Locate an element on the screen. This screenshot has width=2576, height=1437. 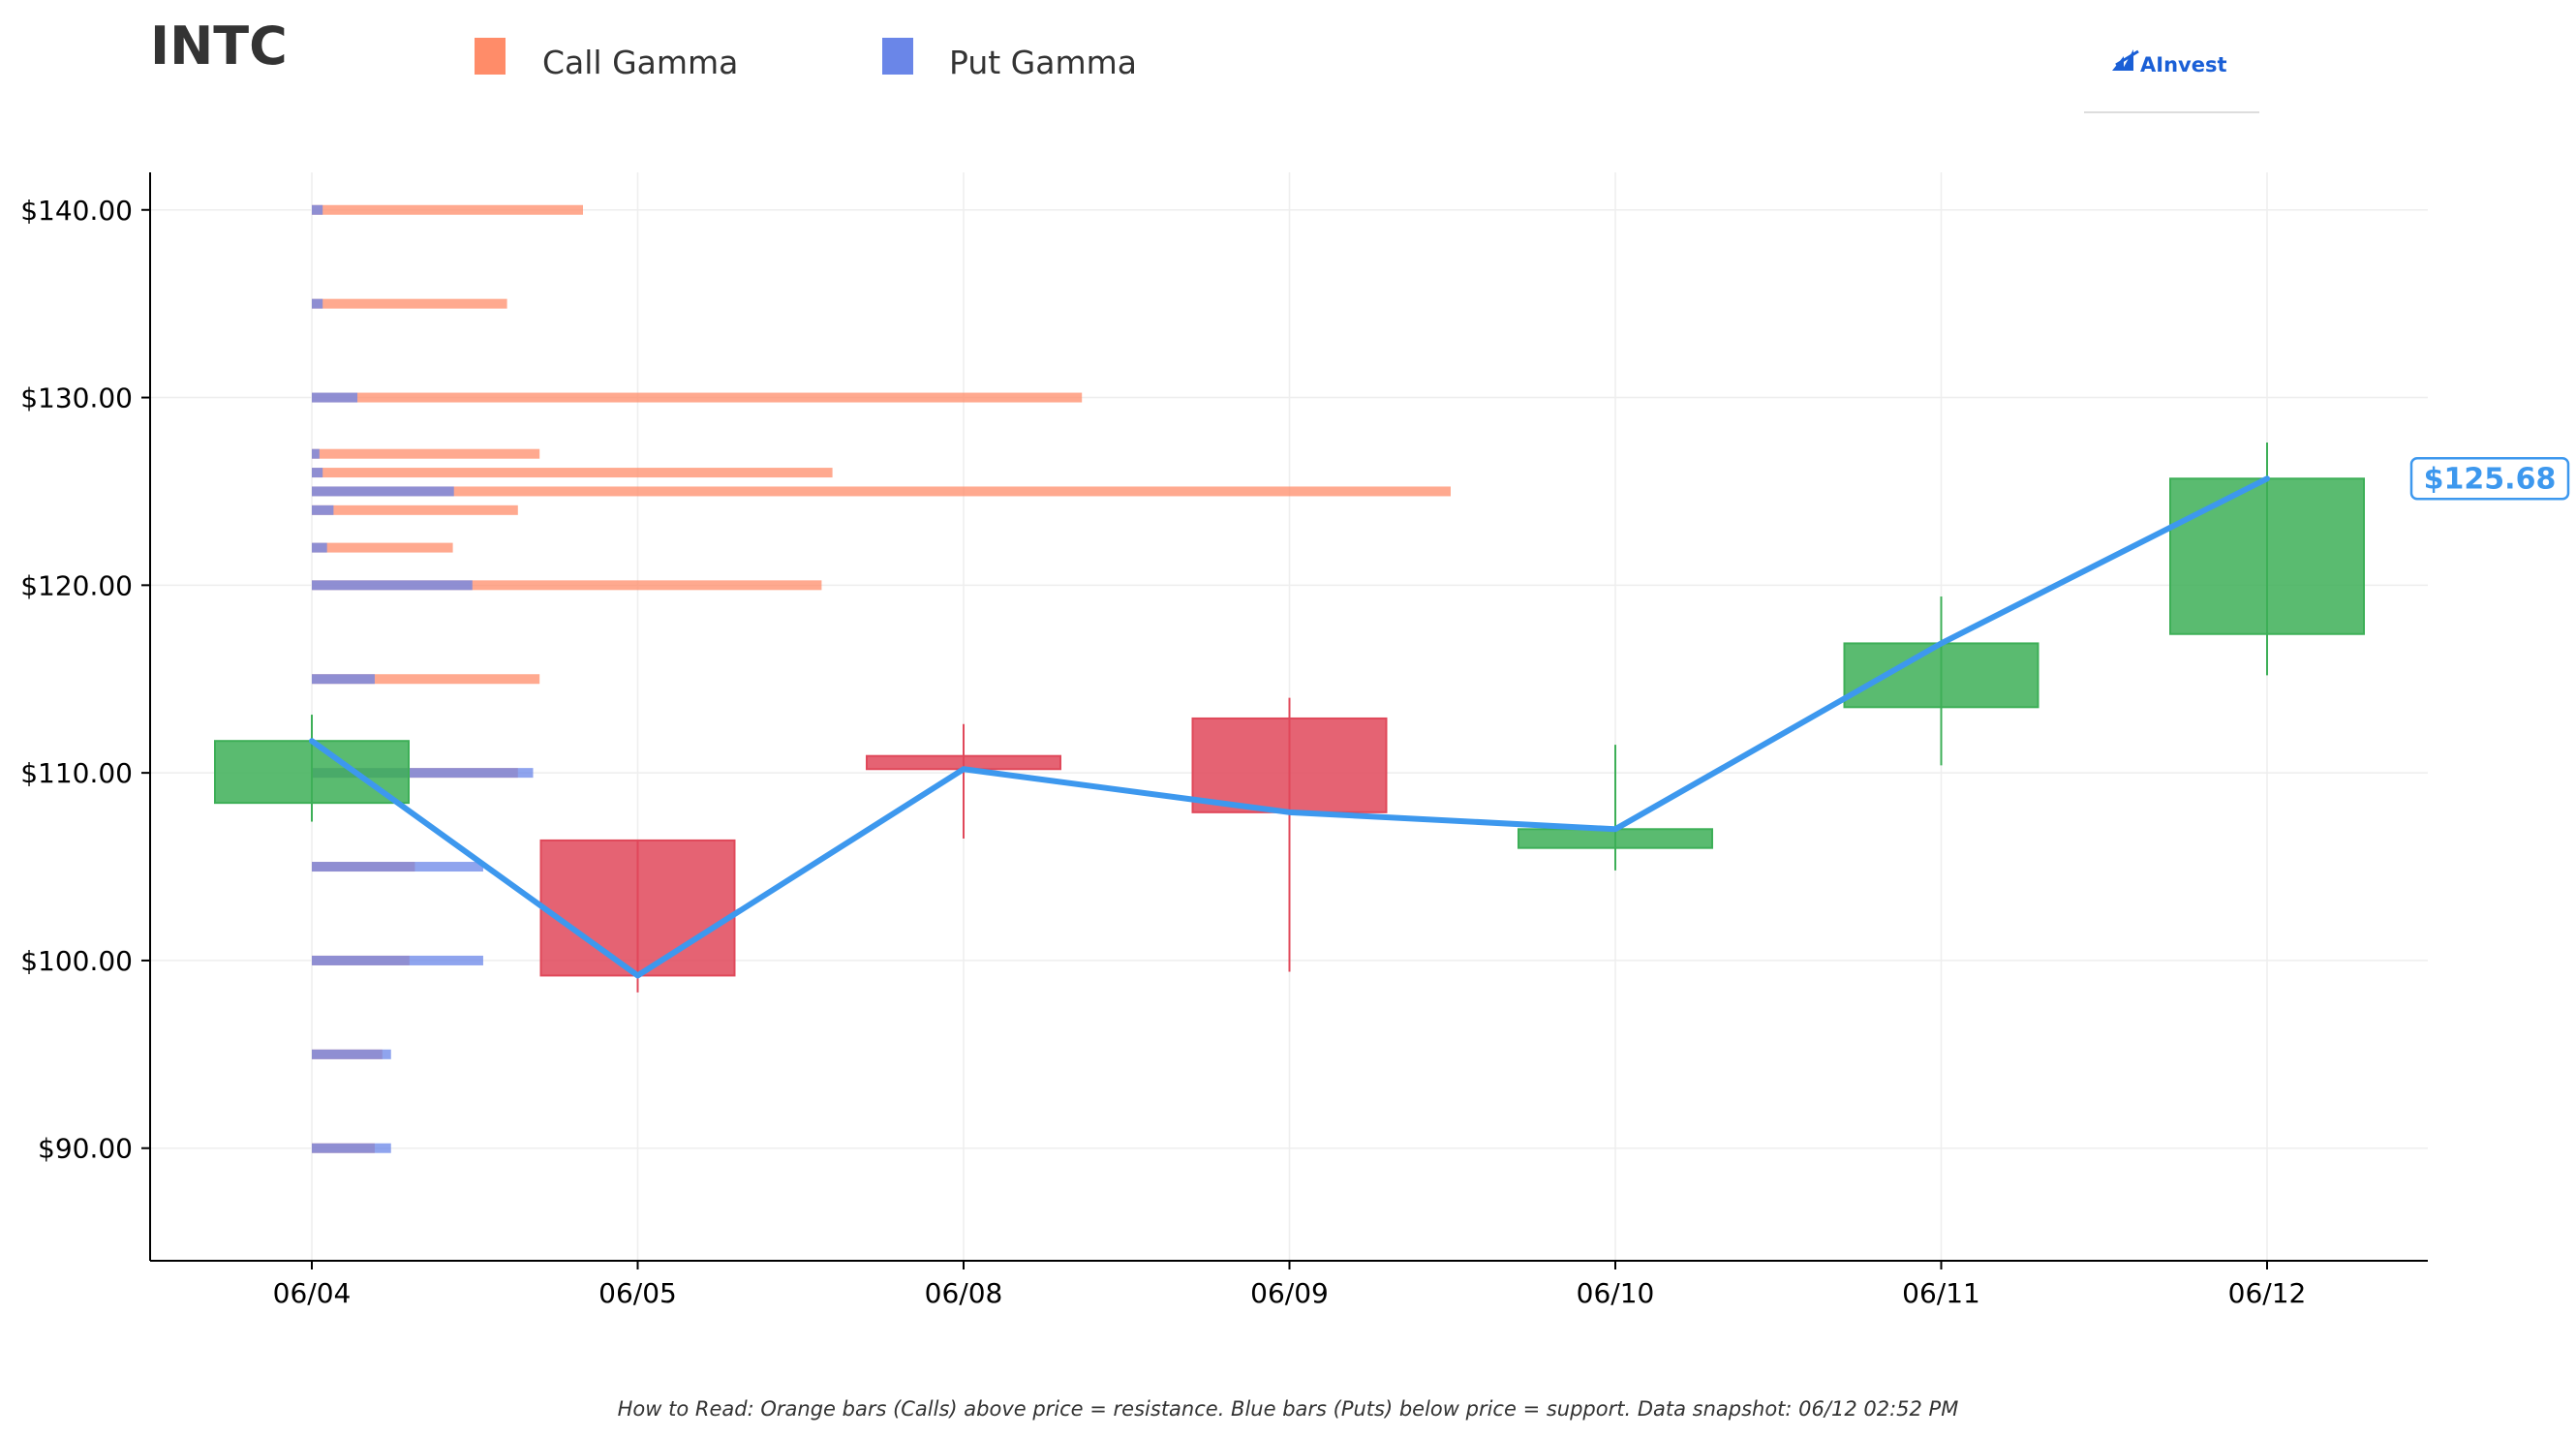
legend-put-label: Put Gamma is located at coordinates (1043, 63).